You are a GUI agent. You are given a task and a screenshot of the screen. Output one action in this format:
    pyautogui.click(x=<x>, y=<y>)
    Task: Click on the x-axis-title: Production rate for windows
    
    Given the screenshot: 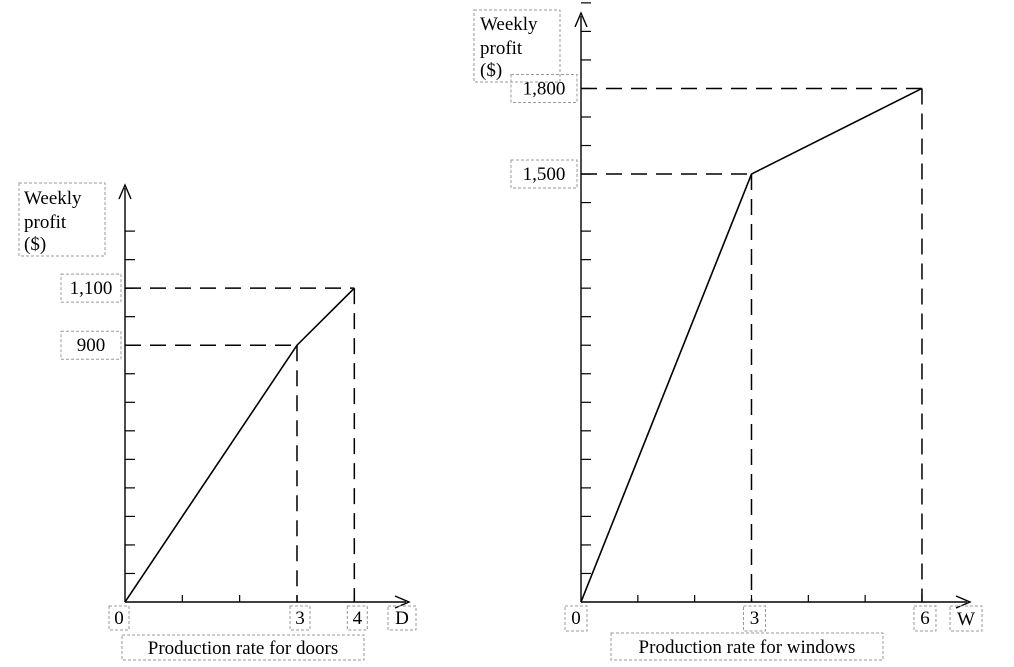 What is the action you would take?
    pyautogui.click(x=747, y=646)
    